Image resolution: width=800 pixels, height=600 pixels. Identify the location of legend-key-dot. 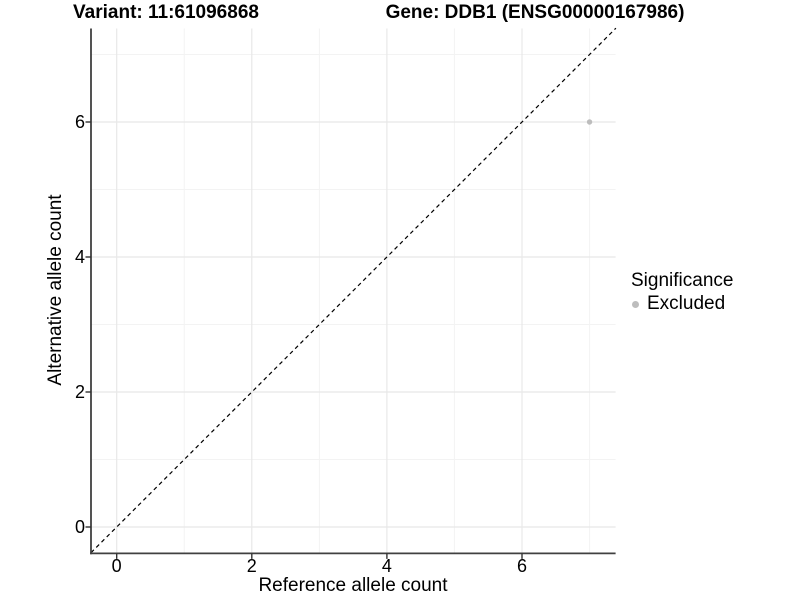
(635, 304).